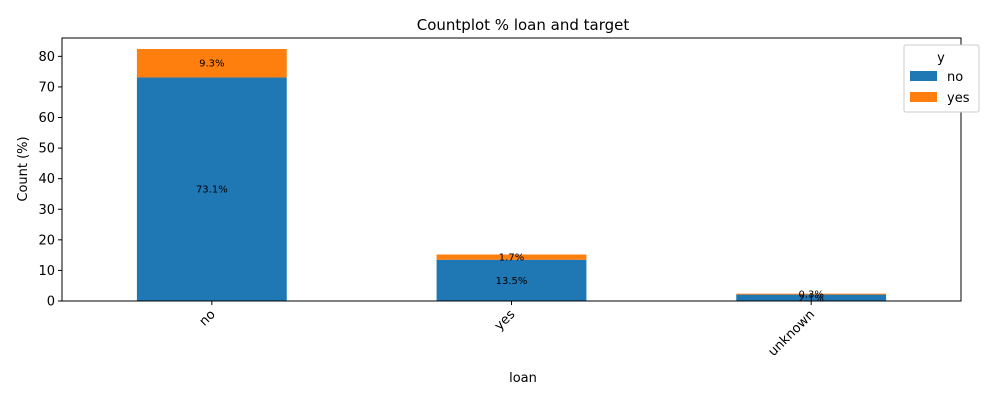 The image size is (1000, 400). What do you see at coordinates (46, 87) in the screenshot?
I see `y-tick-label: 70` at bounding box center [46, 87].